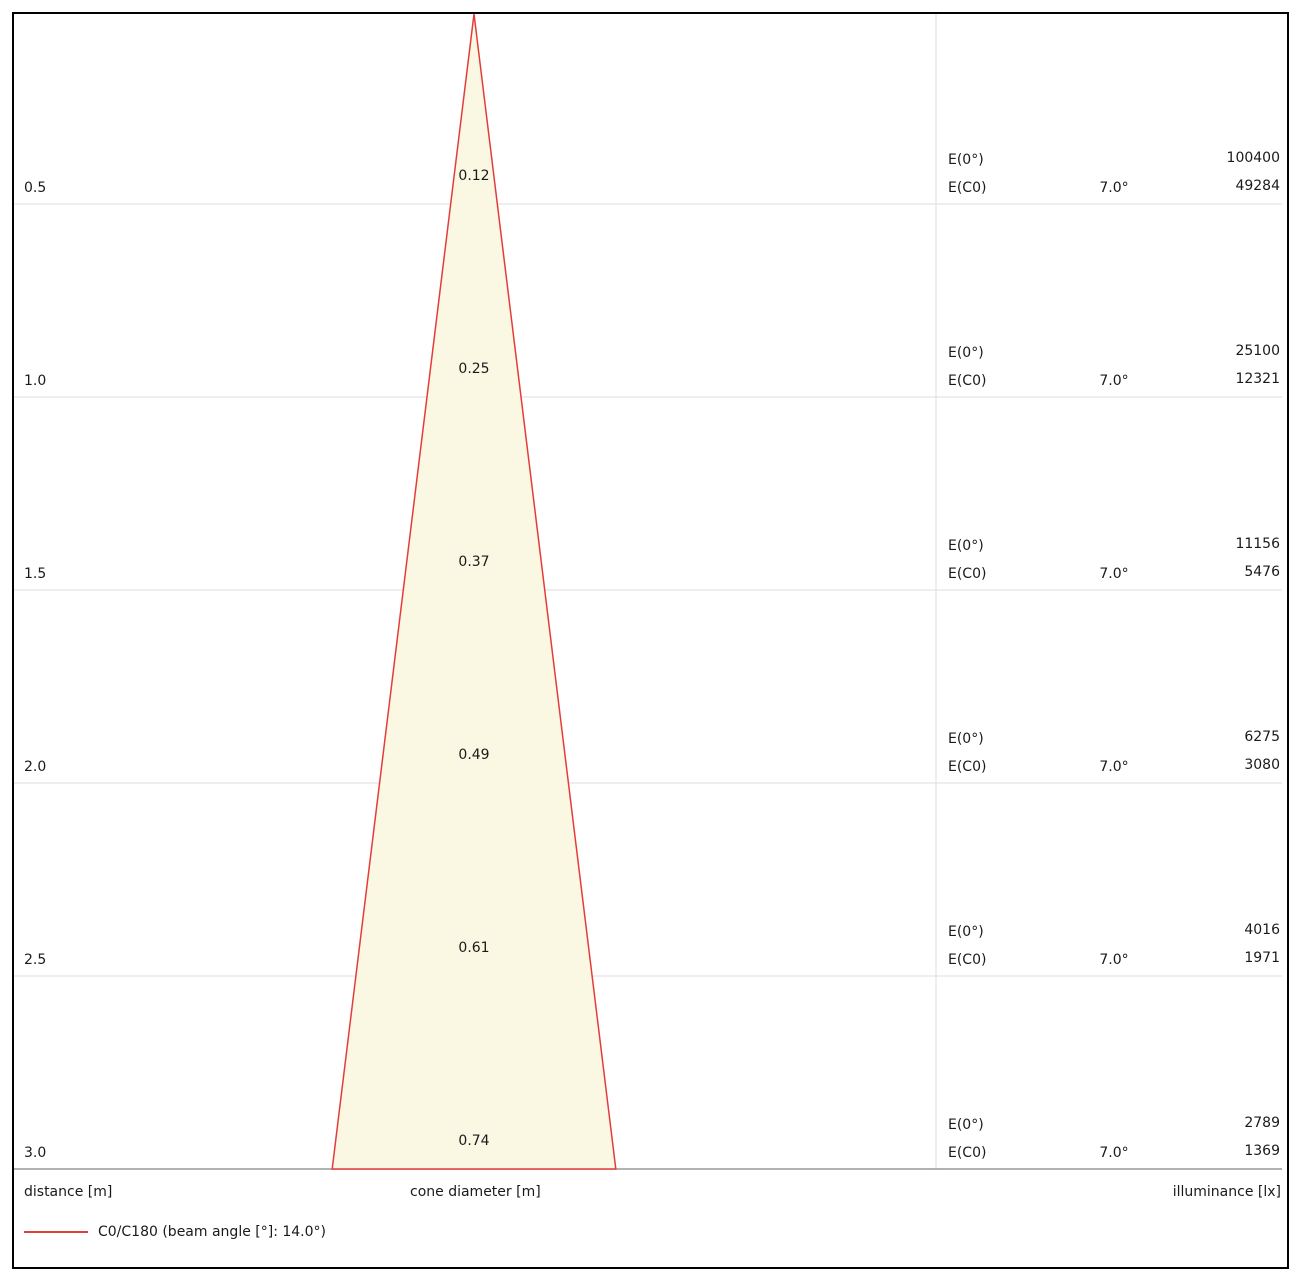 The width and height of the screenshot is (1303, 1281). Describe the element at coordinates (473, 369) in the screenshot. I see `cone-diameter-label: 0.25` at that location.